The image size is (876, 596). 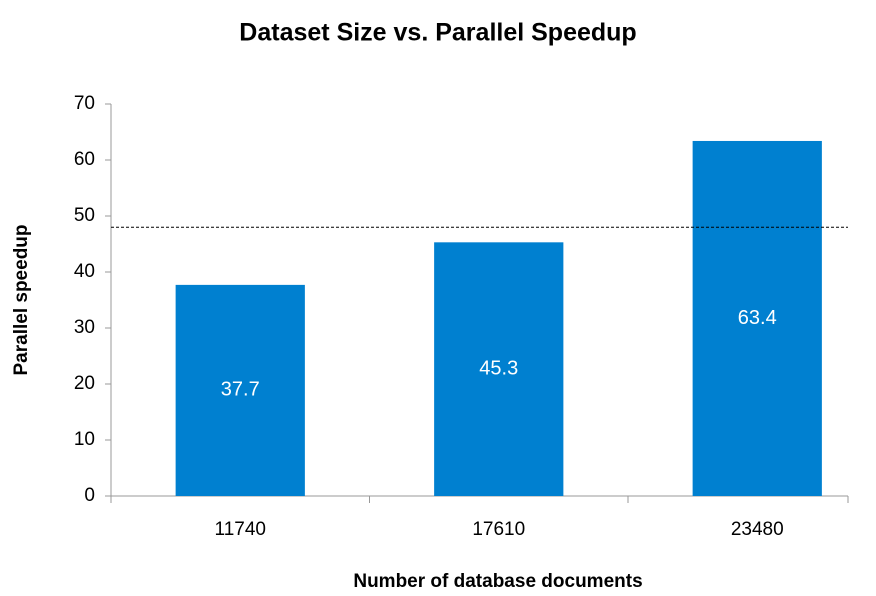 I want to click on chart-title: Dataset Size vs. Parallel Speedup, so click(x=437, y=33).